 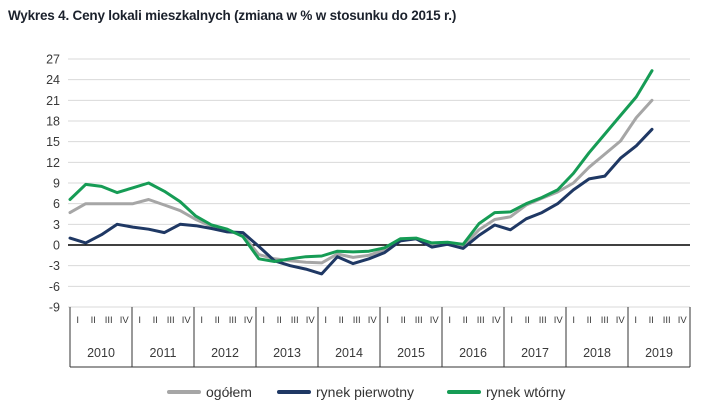 I want to click on year-tick-label: 2015, so click(x=411, y=353).